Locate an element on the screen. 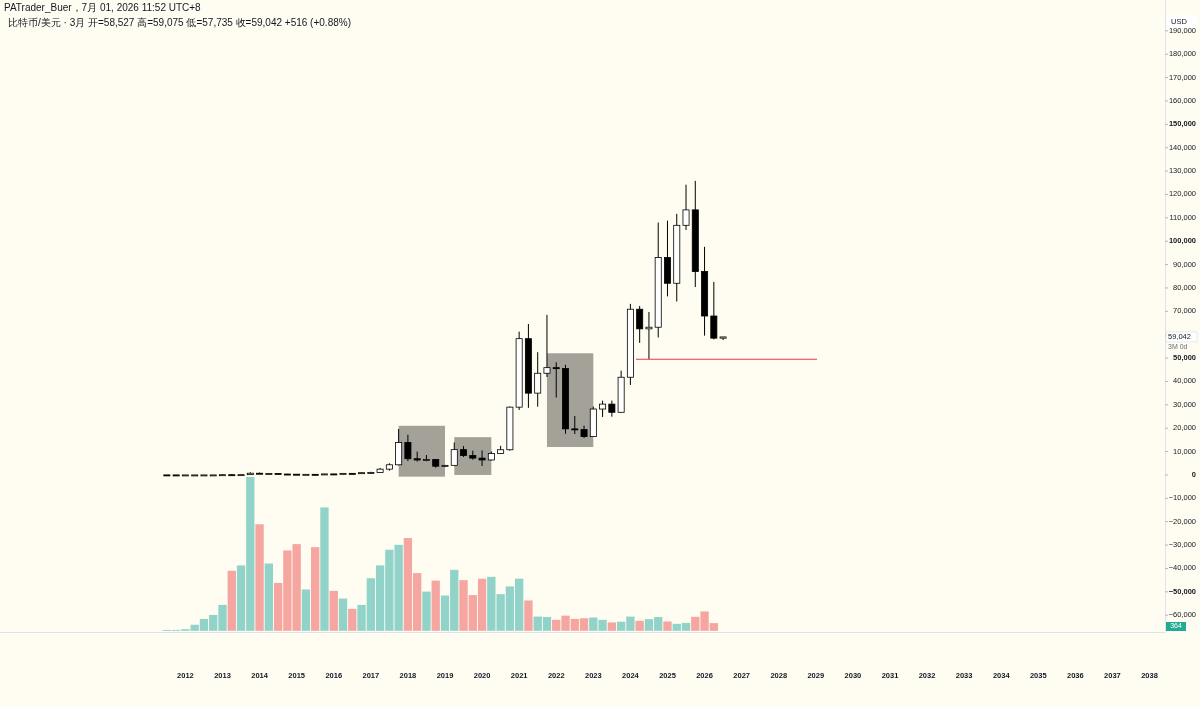  chart-title: PATrader_Buer，7月 01, 2026 11:52 UTC+8 is located at coordinates (103, 7).